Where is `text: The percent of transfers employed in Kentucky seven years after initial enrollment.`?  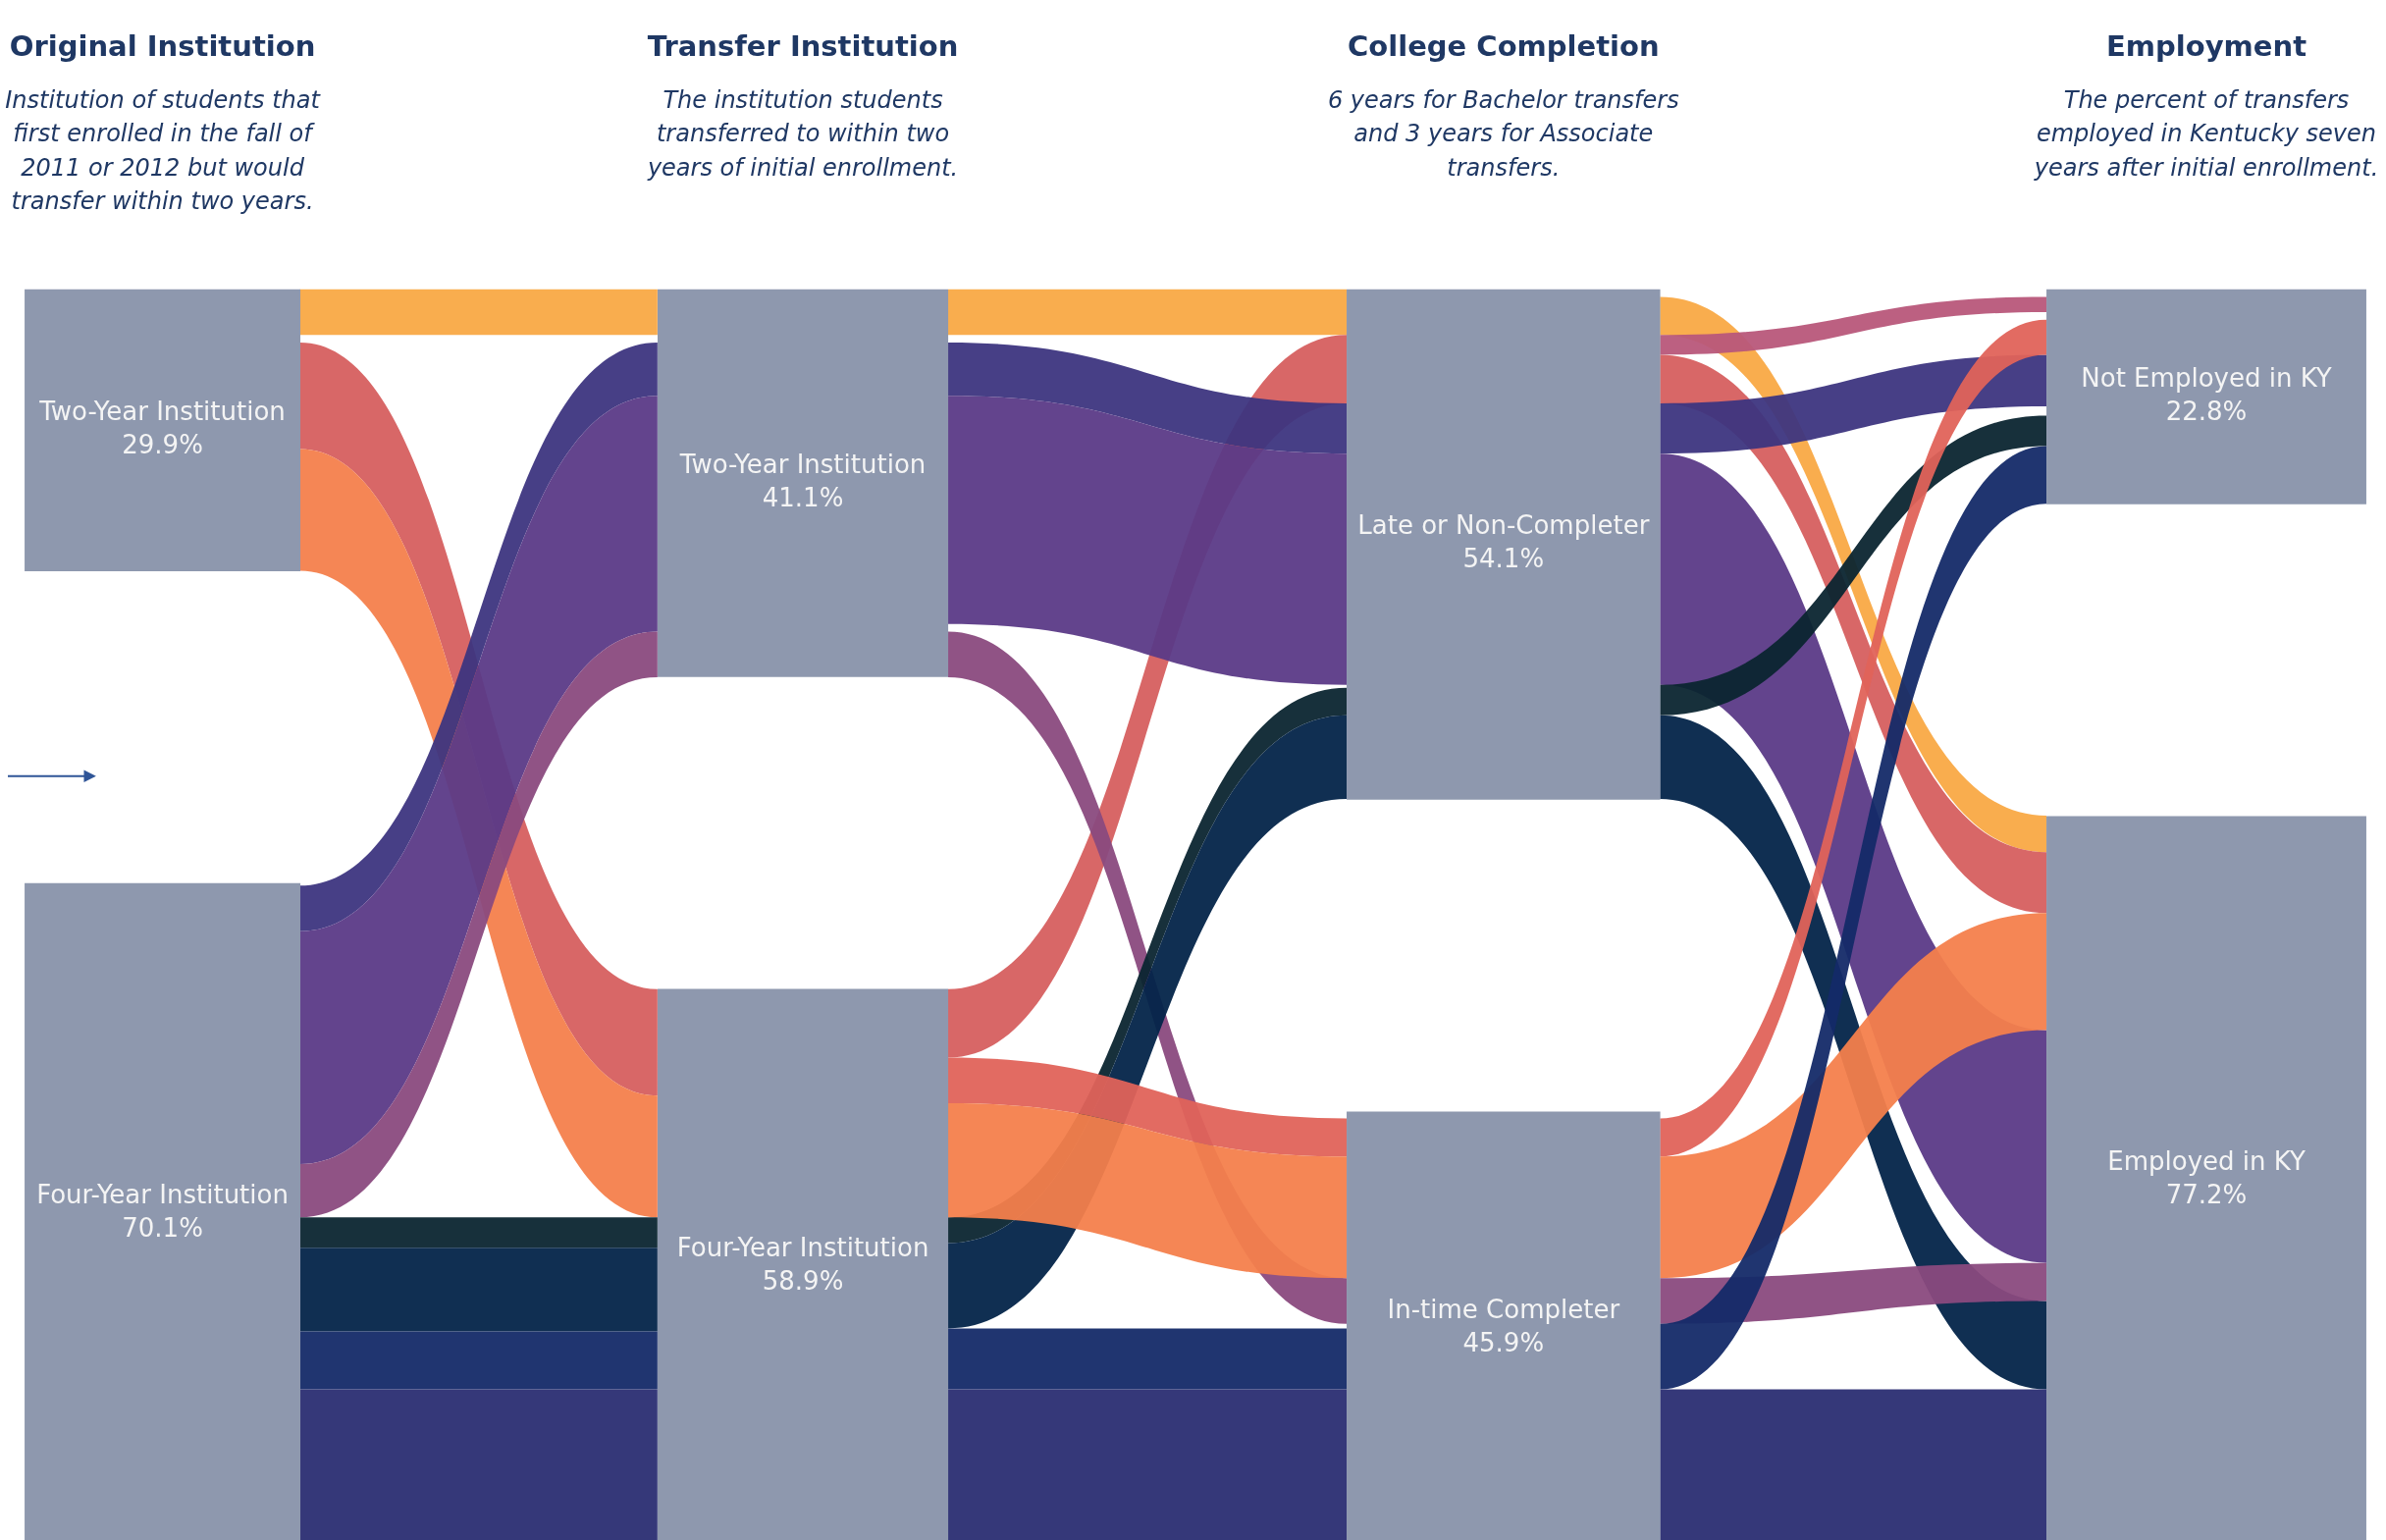 text: The percent of transfers employed in Kentucky seven years after initial enrollment. is located at coordinates (2206, 134).